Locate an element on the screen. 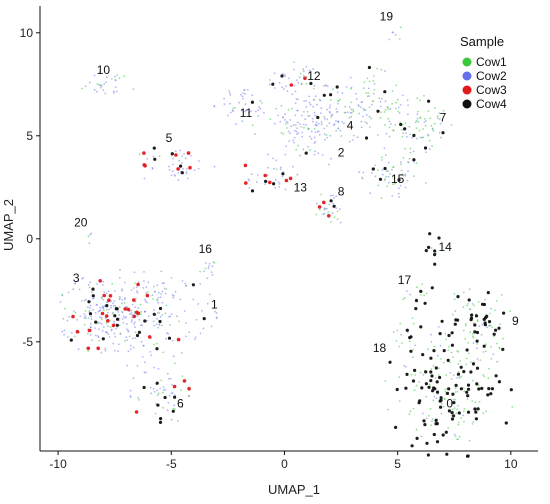 Image resolution: width=550 pixels, height=504 pixels. cluster-label: 3 is located at coordinates (76, 278).